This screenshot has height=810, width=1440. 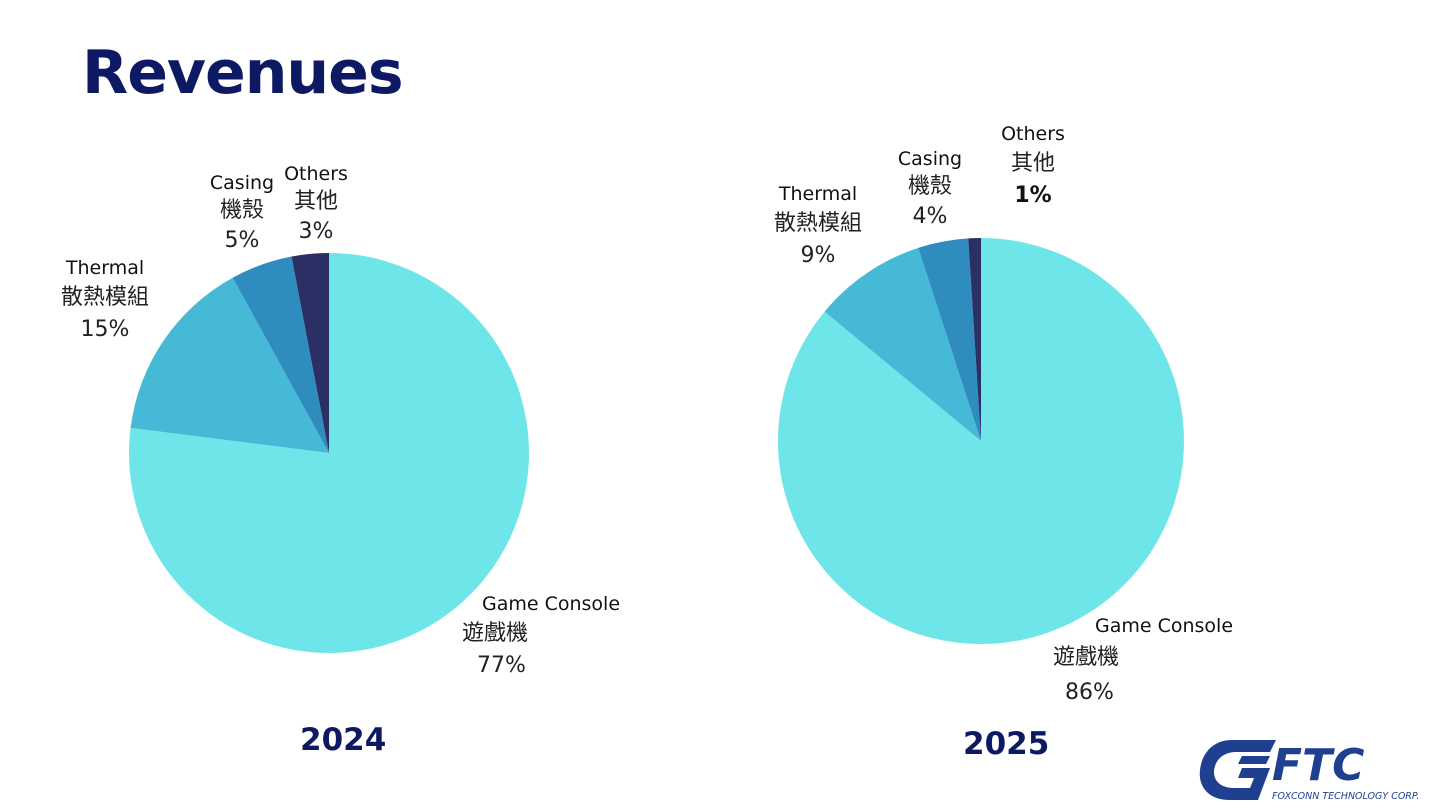 What do you see at coordinates (242, 183) in the screenshot?
I see `data-label-2024-casing-en: Casing` at bounding box center [242, 183].